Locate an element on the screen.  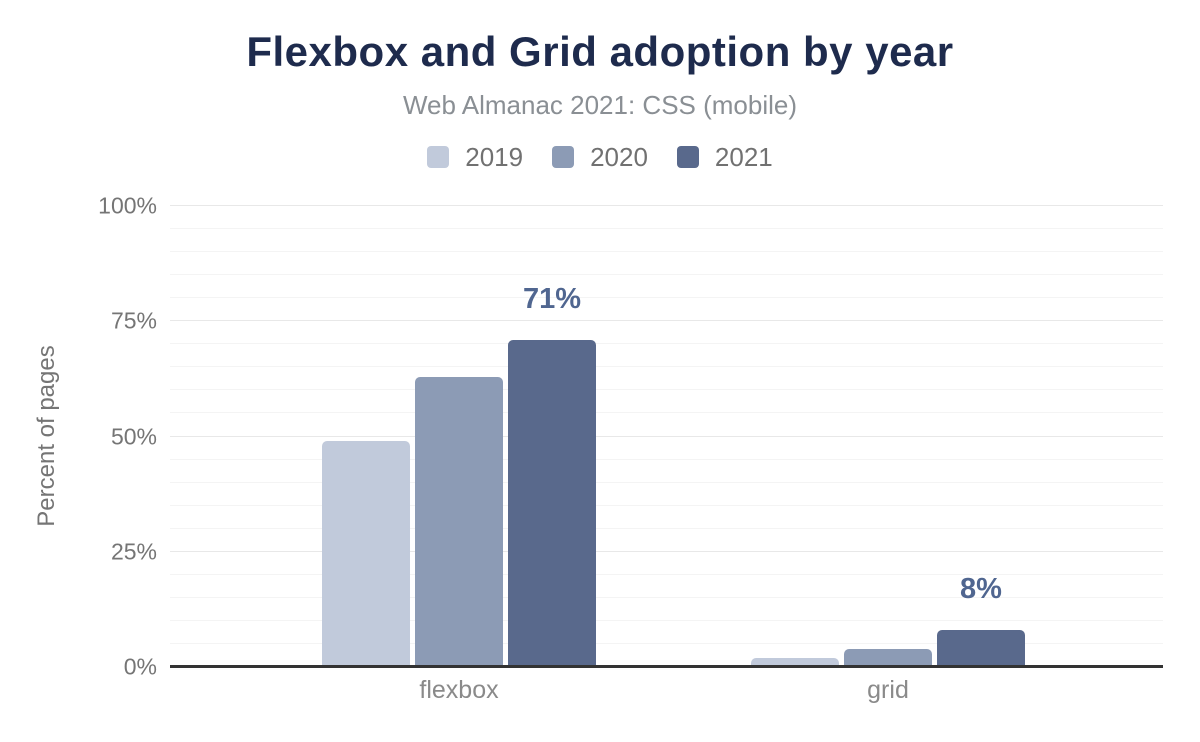
bar-group-grid: 8% is located at coordinates (888, 436).